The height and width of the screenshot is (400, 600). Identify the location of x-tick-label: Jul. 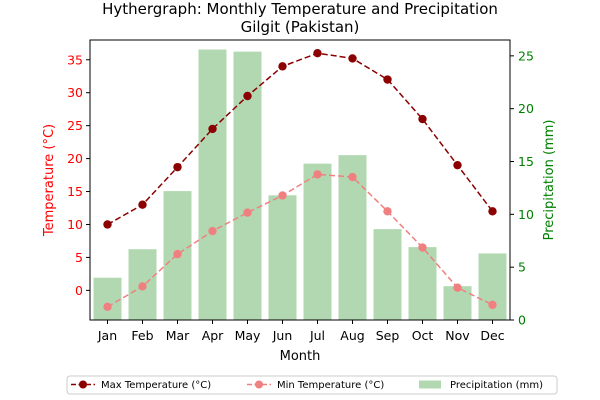
(317, 335).